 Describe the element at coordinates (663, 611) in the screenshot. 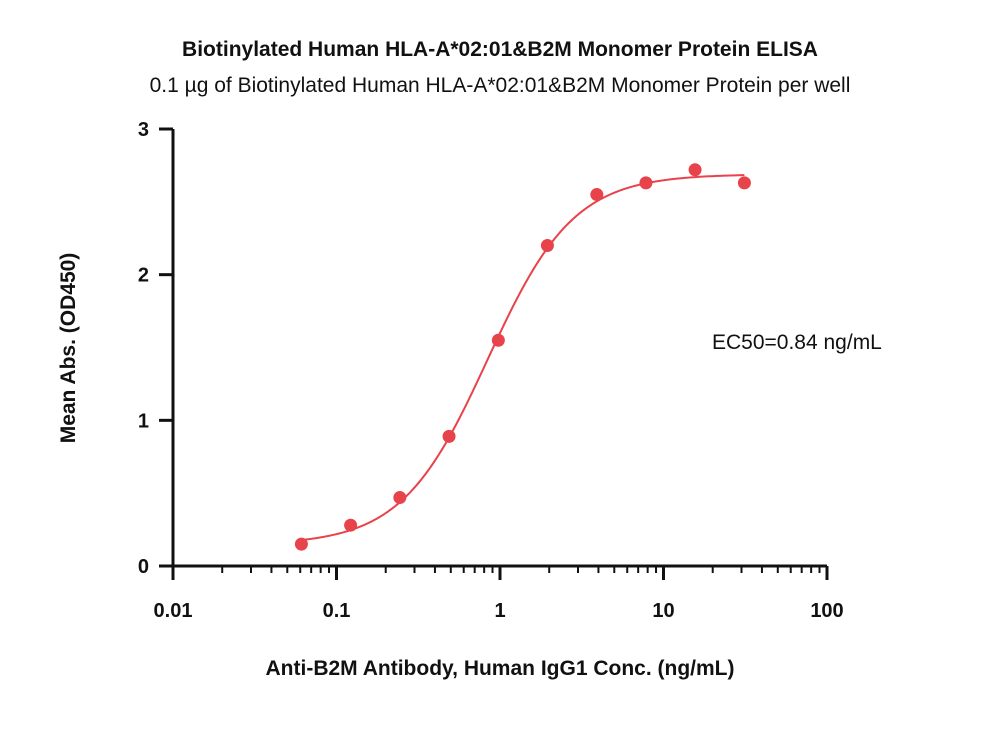

I see `x-tick-label: 10` at that location.